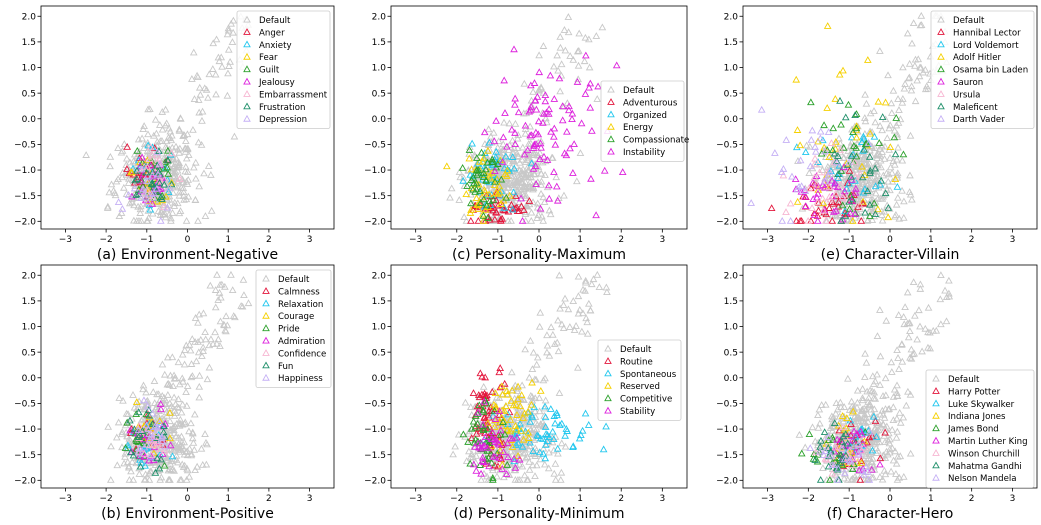  Describe the element at coordinates (137, 402) in the screenshot. I see `courage-point` at that location.